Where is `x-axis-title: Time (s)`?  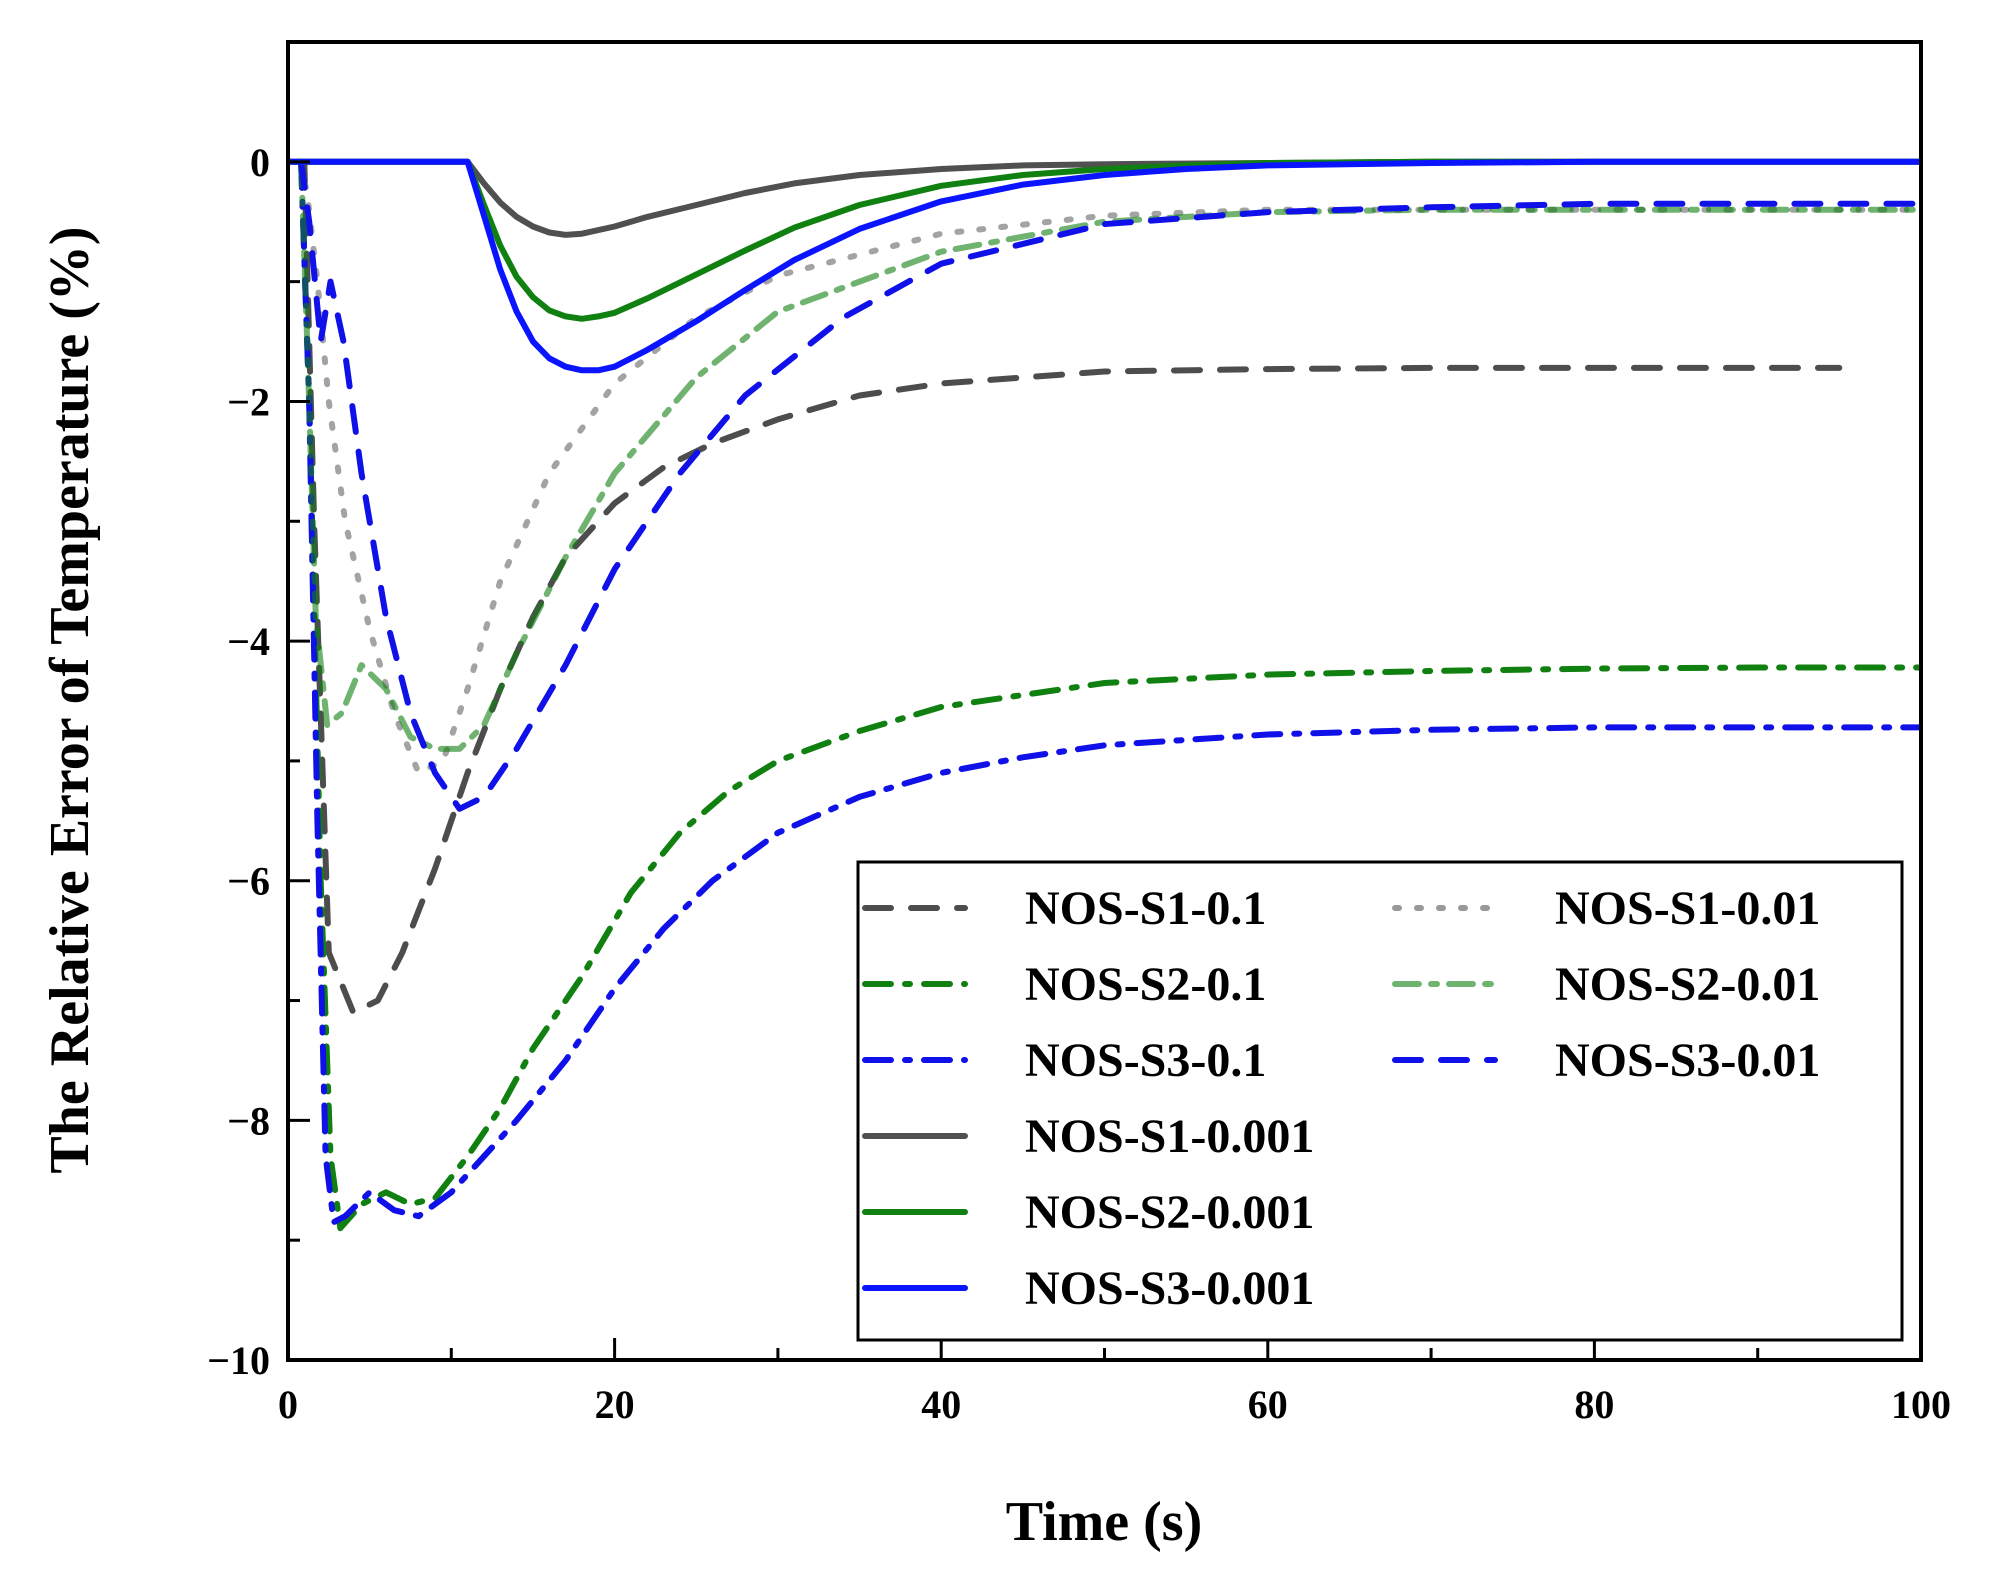
x-axis-title: Time (s) is located at coordinates (1104, 1522).